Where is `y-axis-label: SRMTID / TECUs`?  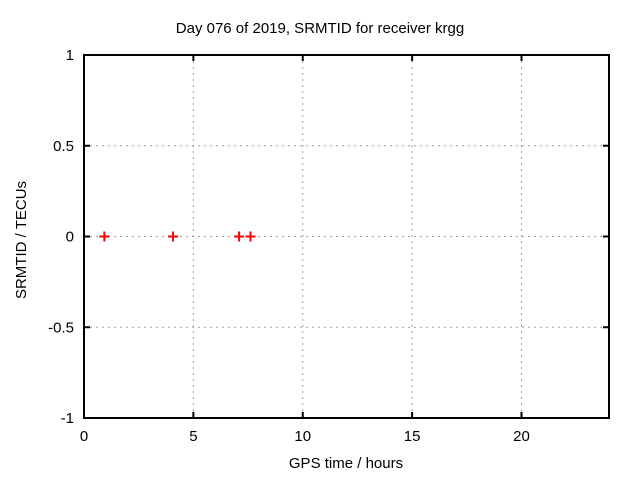
y-axis-label: SRMTID / TECUs is located at coordinates (21, 240).